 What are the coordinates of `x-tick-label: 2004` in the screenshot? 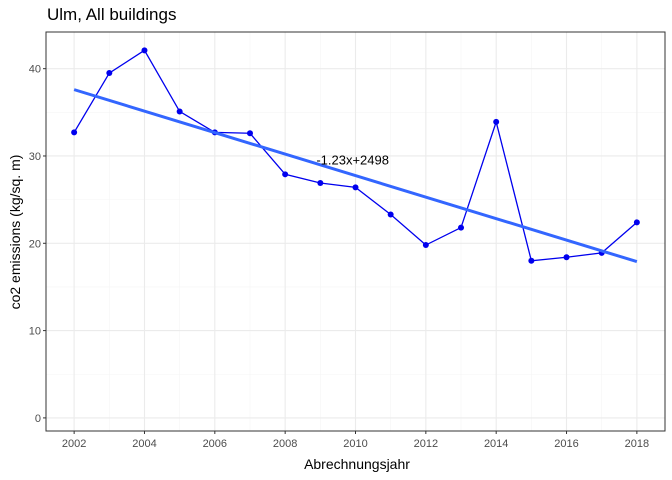 It's located at (144, 444).